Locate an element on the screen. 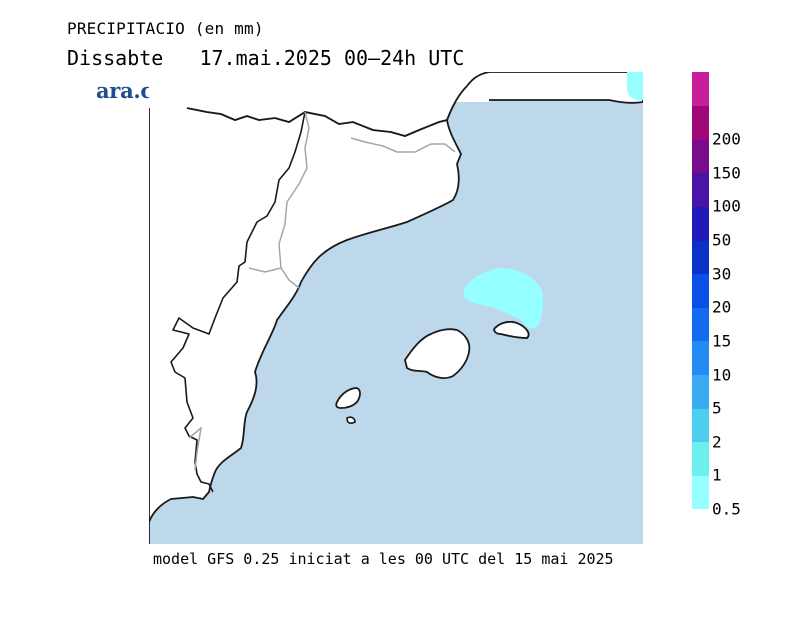 This screenshot has height=617, width=800. legend-label: 5 is located at coordinates (717, 408).